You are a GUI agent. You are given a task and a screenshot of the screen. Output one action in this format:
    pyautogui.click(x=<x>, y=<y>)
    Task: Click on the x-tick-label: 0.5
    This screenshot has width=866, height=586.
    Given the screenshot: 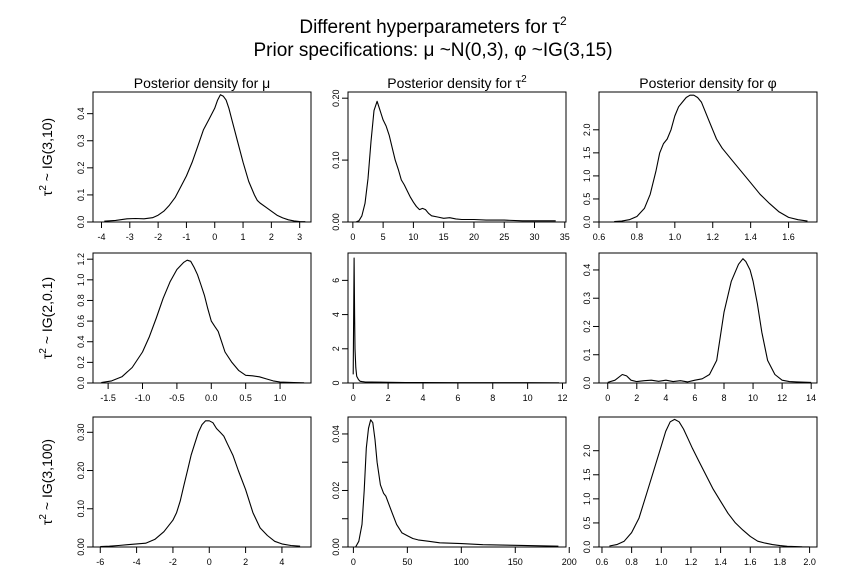 What is the action you would take?
    pyautogui.click(x=245, y=398)
    